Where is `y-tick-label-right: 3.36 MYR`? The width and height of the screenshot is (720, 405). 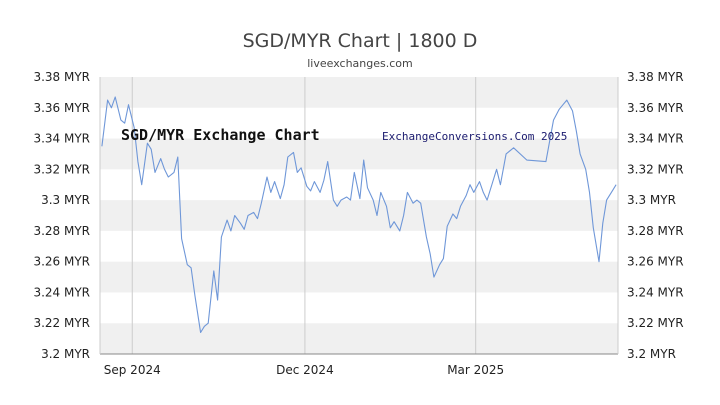 y-tick-label-right: 3.36 MYR is located at coordinates (655, 108).